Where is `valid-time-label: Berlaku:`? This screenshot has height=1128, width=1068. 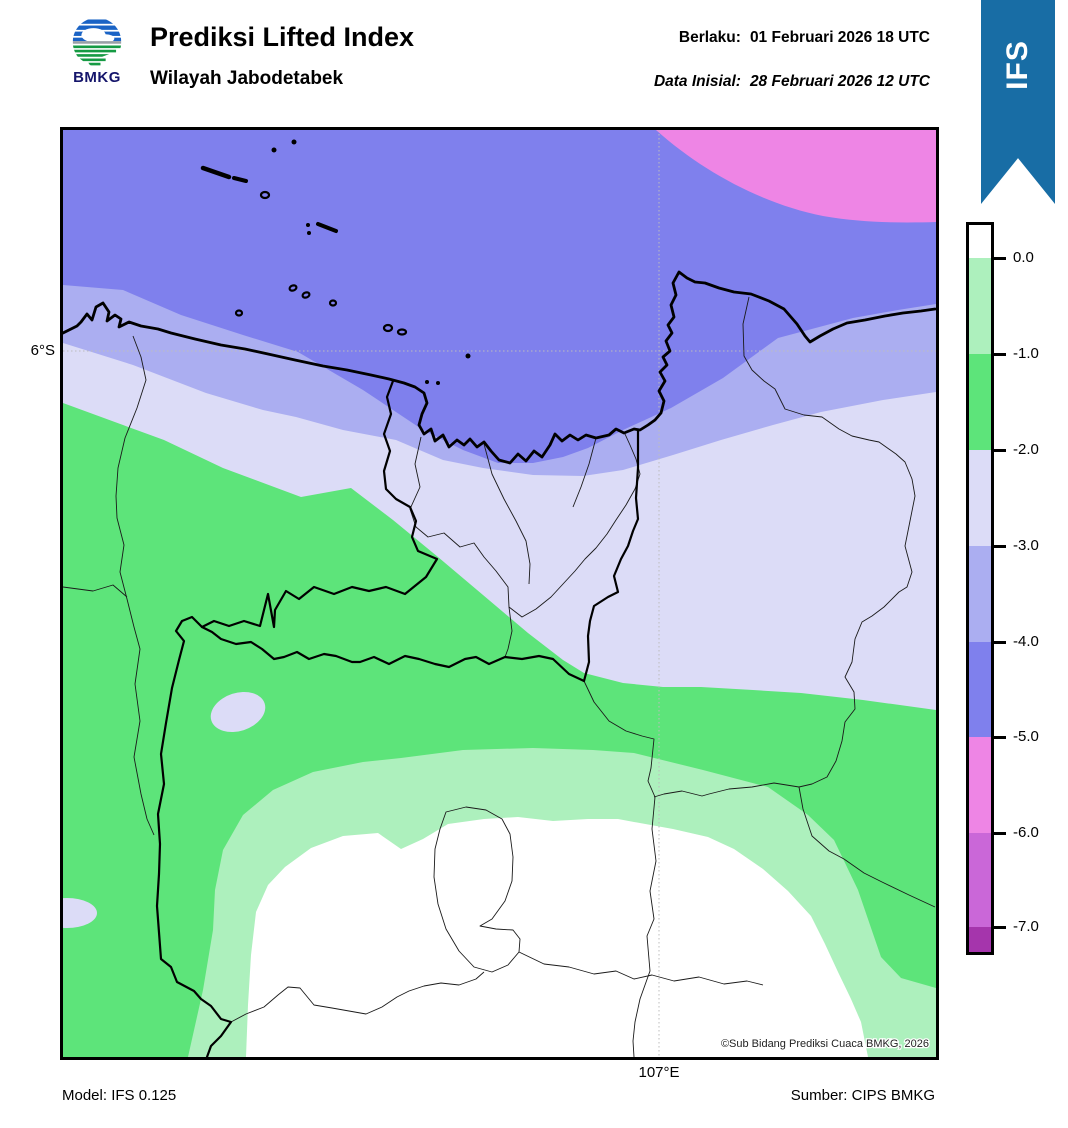 valid-time-label: Berlaku: is located at coordinates (709, 37).